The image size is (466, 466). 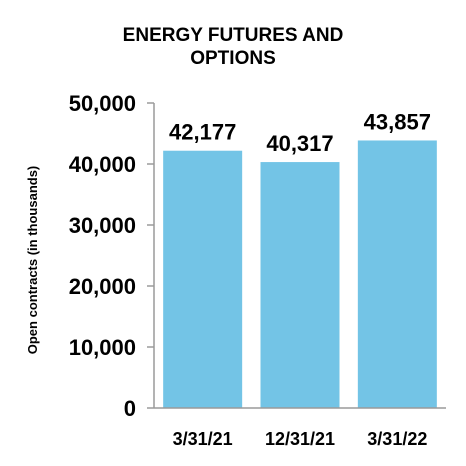 I want to click on data-label-1: 42,177, so click(x=202, y=132).